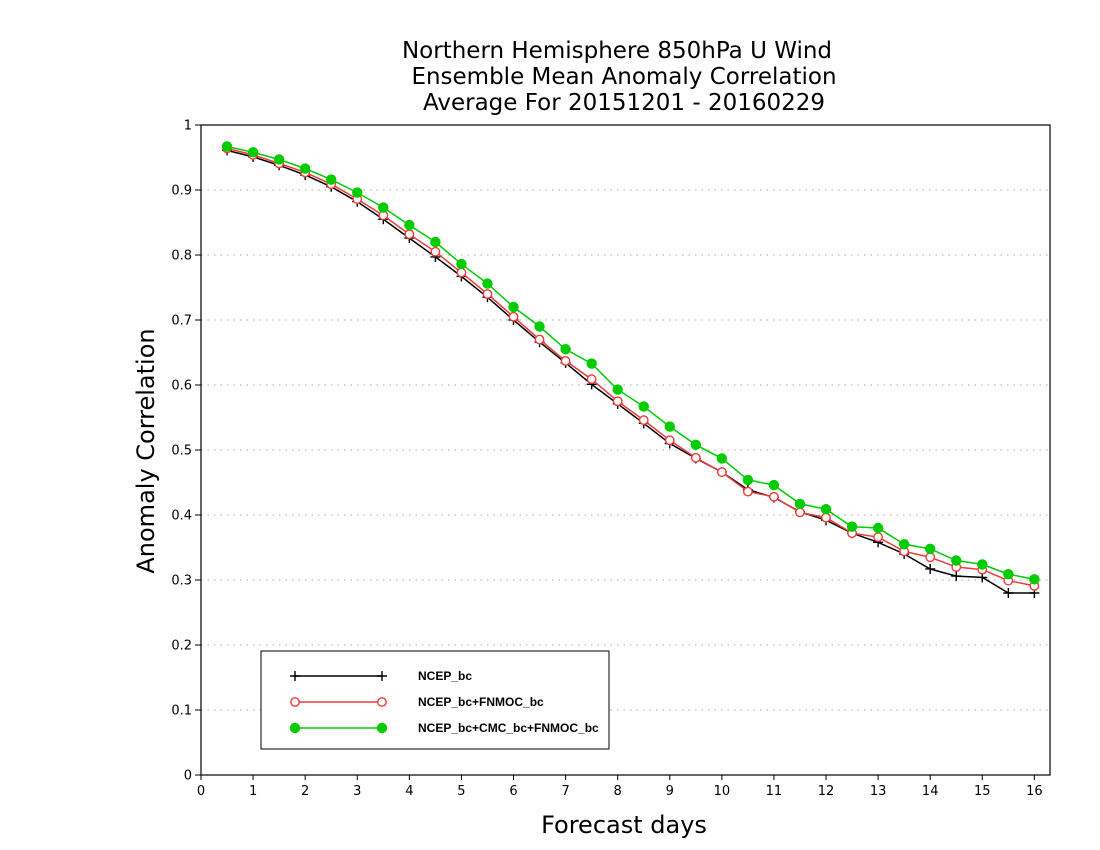 The width and height of the screenshot is (1100, 850). Describe the element at coordinates (670, 791) in the screenshot. I see `x-tick-label: 9` at that location.